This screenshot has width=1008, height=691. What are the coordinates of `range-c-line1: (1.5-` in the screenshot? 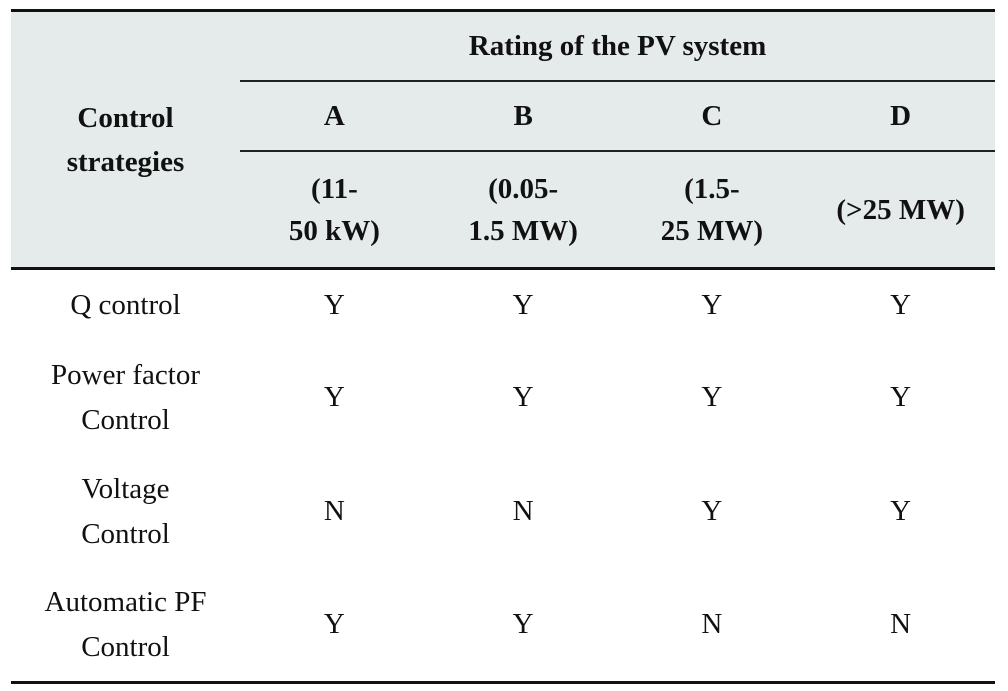 It's located at (712, 188).